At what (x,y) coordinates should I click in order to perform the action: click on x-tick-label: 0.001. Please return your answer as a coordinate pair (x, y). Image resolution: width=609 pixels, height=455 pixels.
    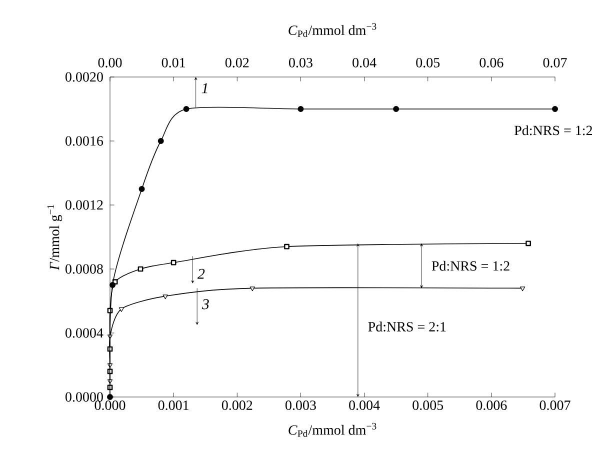
    Looking at the image, I should click on (173, 405).